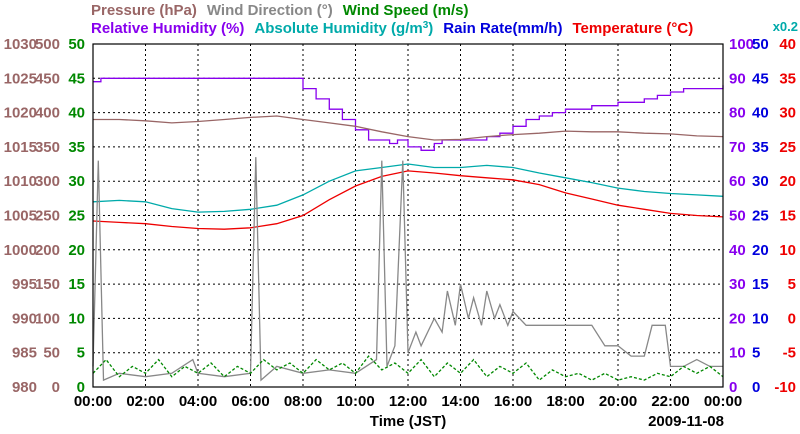 The height and width of the screenshot is (434, 800). I want to click on y-tick-wind-direction: 400, so click(47, 113).